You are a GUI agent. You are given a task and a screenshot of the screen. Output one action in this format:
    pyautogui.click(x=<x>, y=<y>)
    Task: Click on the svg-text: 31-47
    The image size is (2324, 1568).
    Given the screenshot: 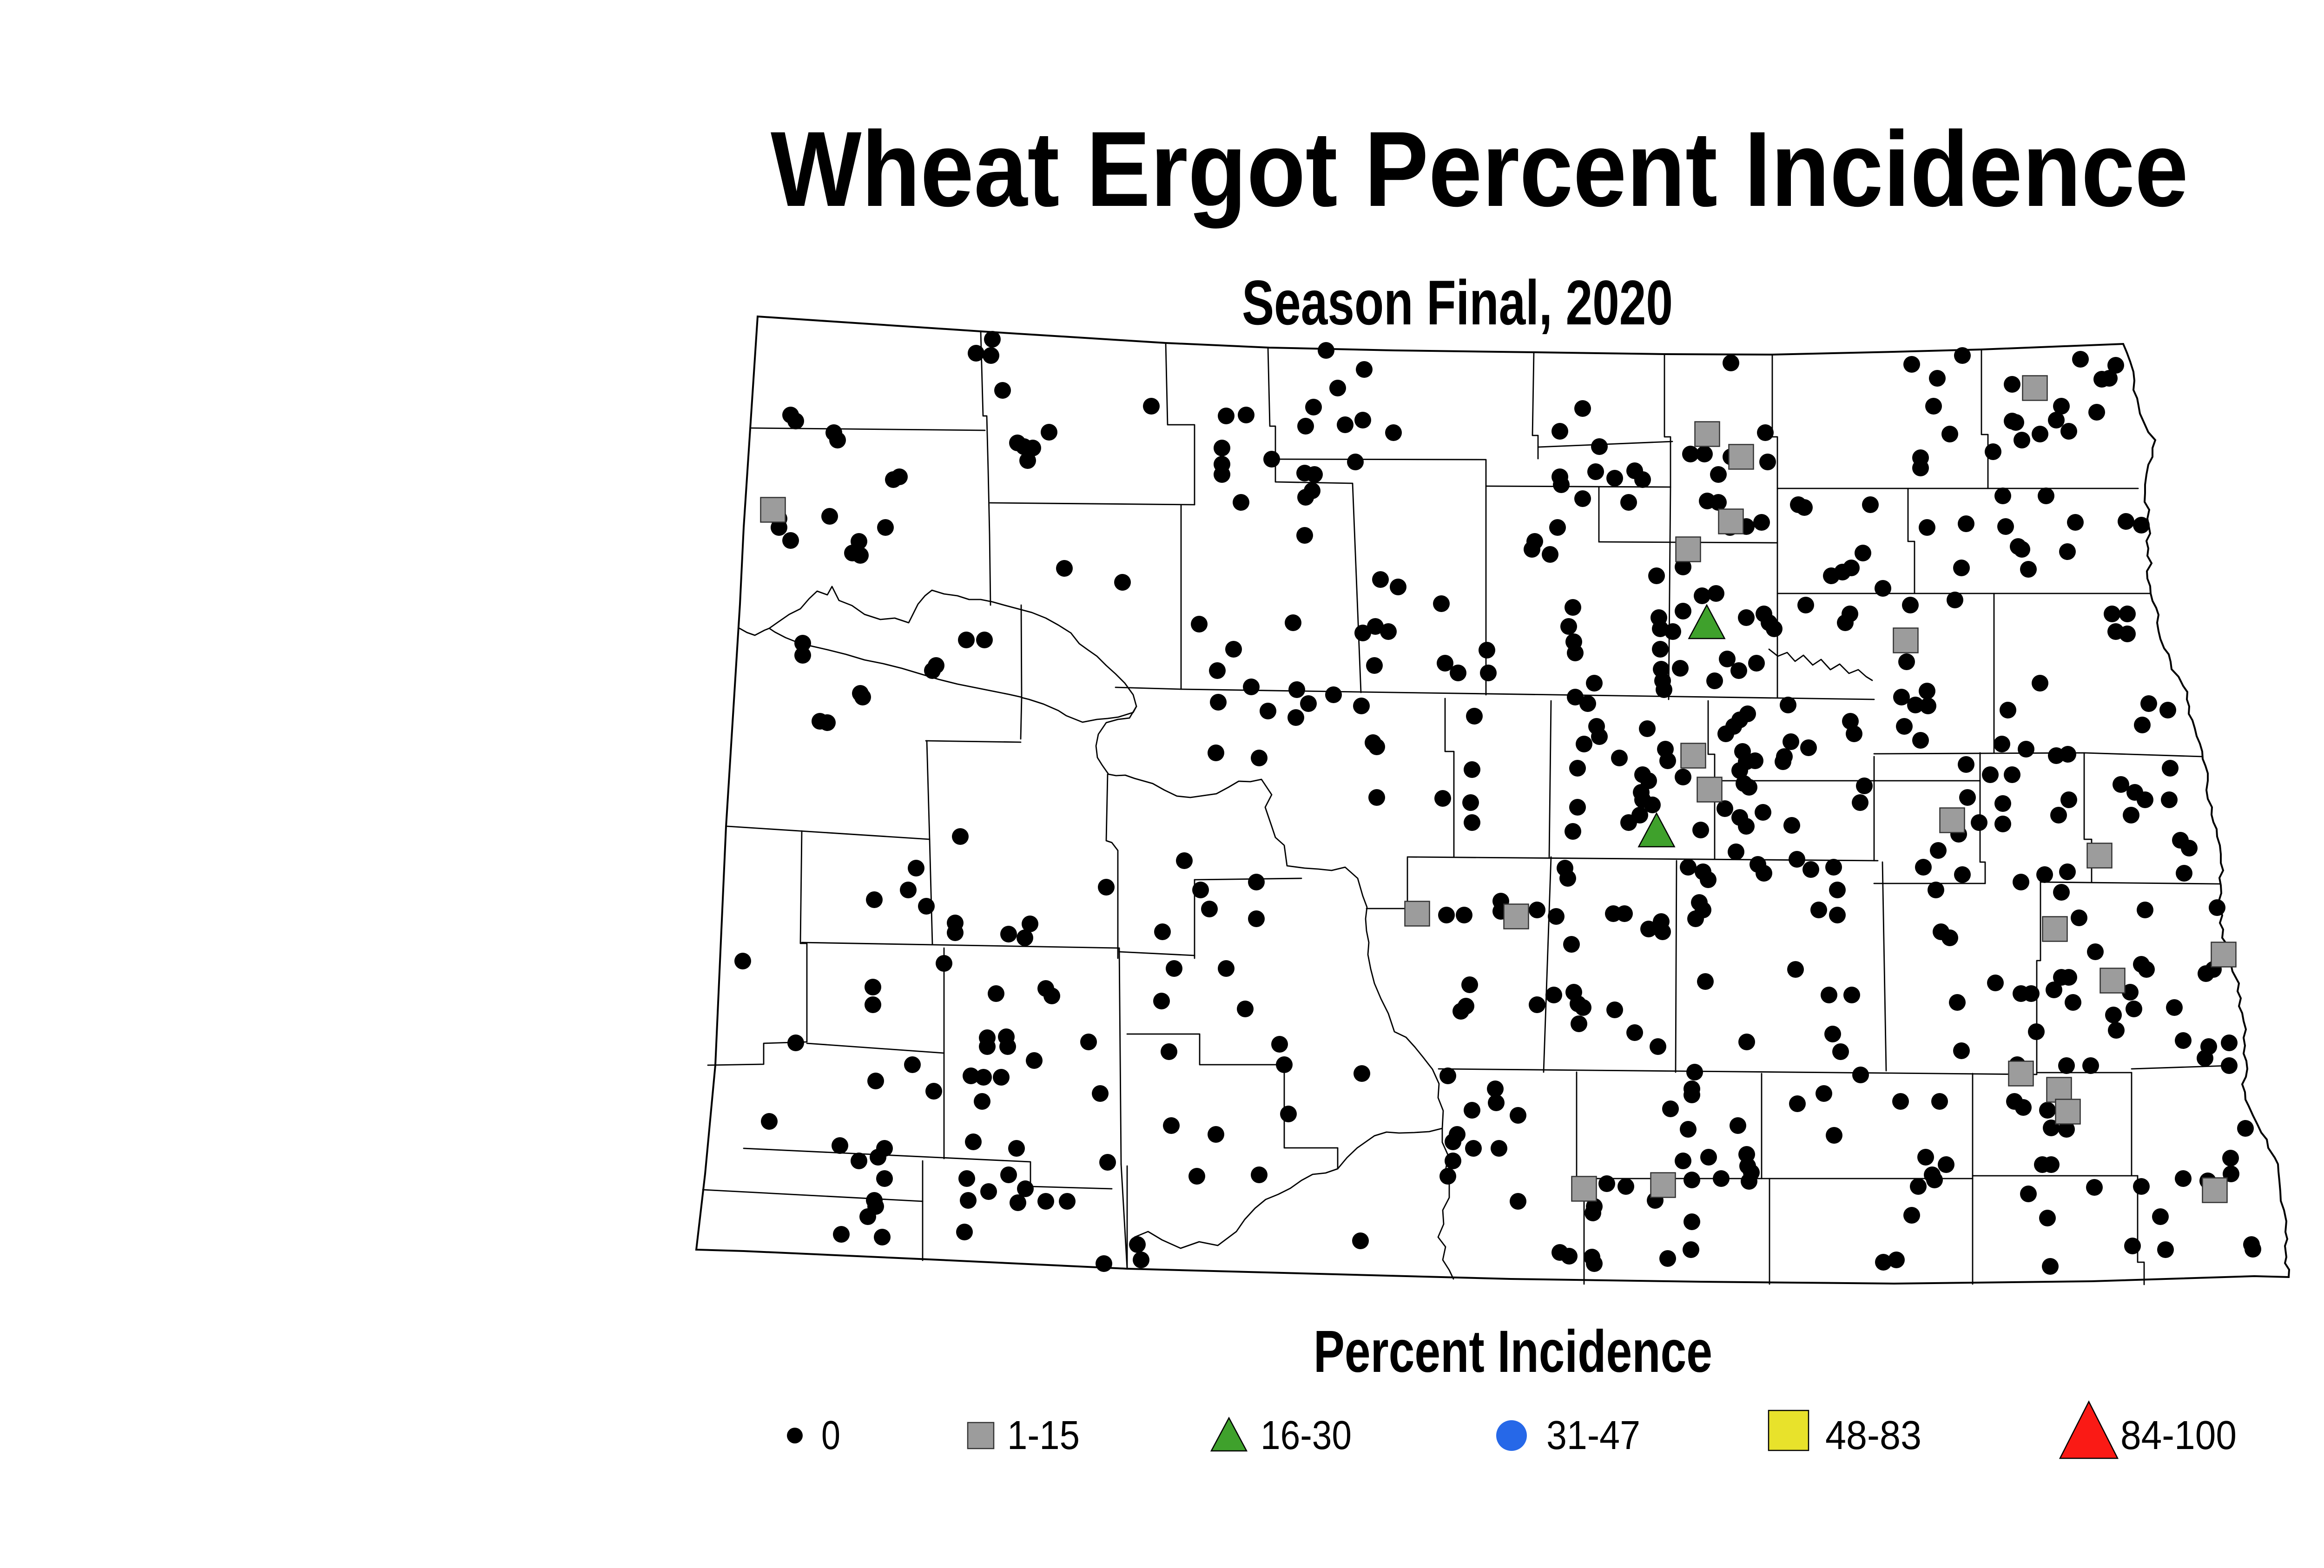 What is the action you would take?
    pyautogui.click(x=1593, y=1436)
    